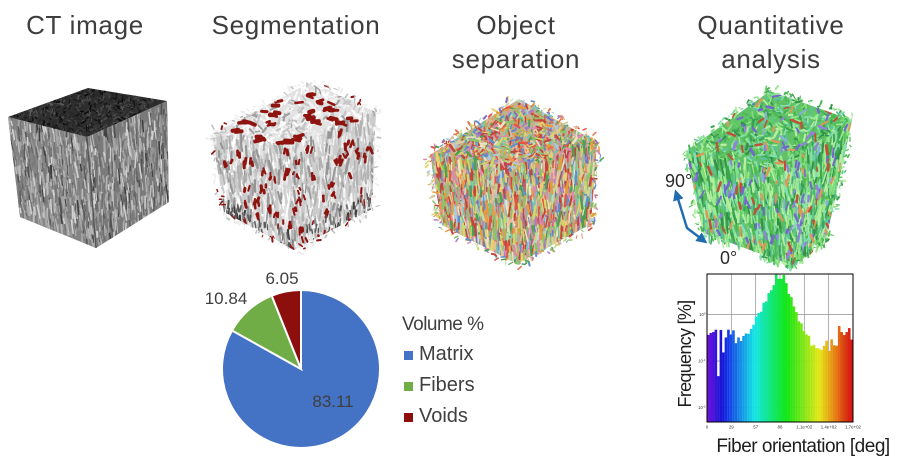  What do you see at coordinates (707, 427) in the screenshot?
I see `svg-text: 0` at bounding box center [707, 427].